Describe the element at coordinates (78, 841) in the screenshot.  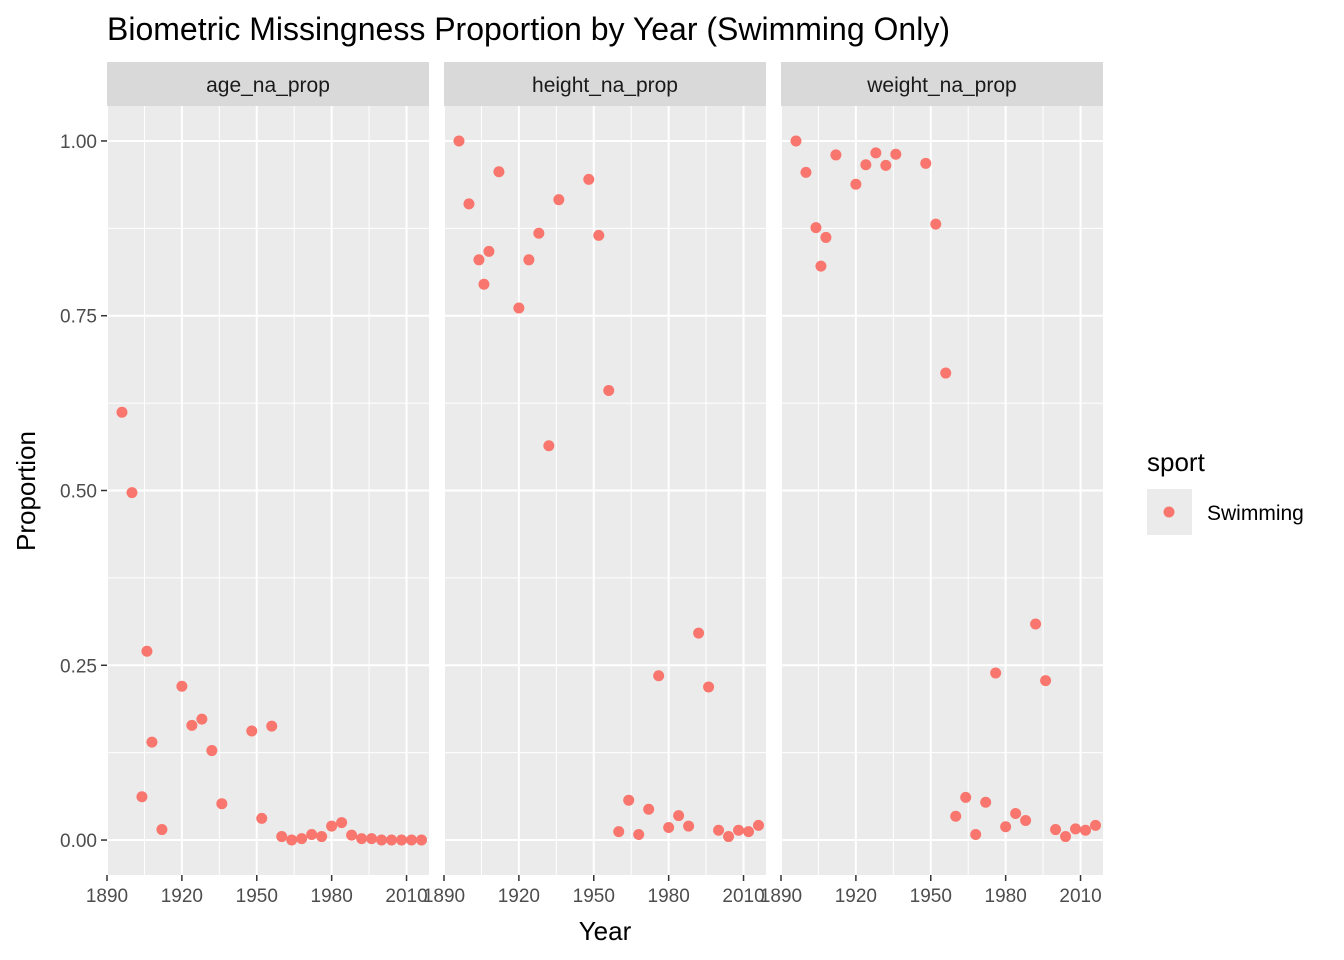
I see `y-tick-label: 0.00` at that location.